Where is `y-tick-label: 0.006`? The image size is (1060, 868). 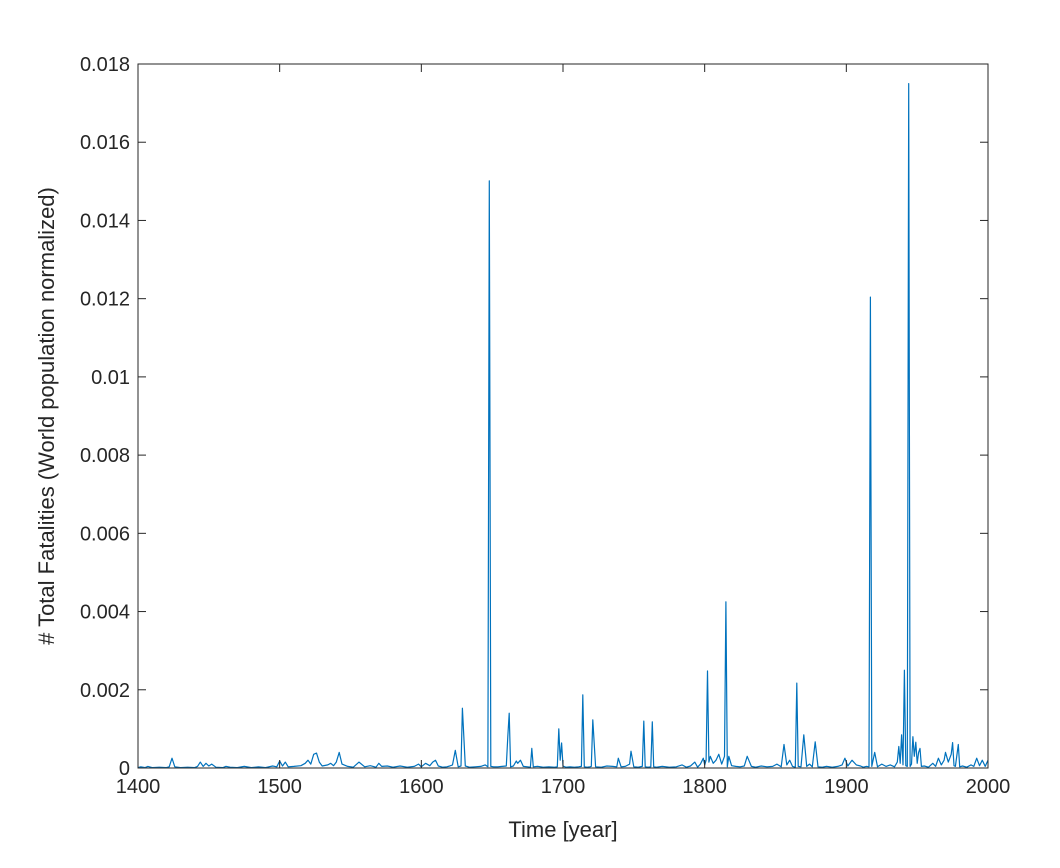 y-tick-label: 0.006 is located at coordinates (105, 534).